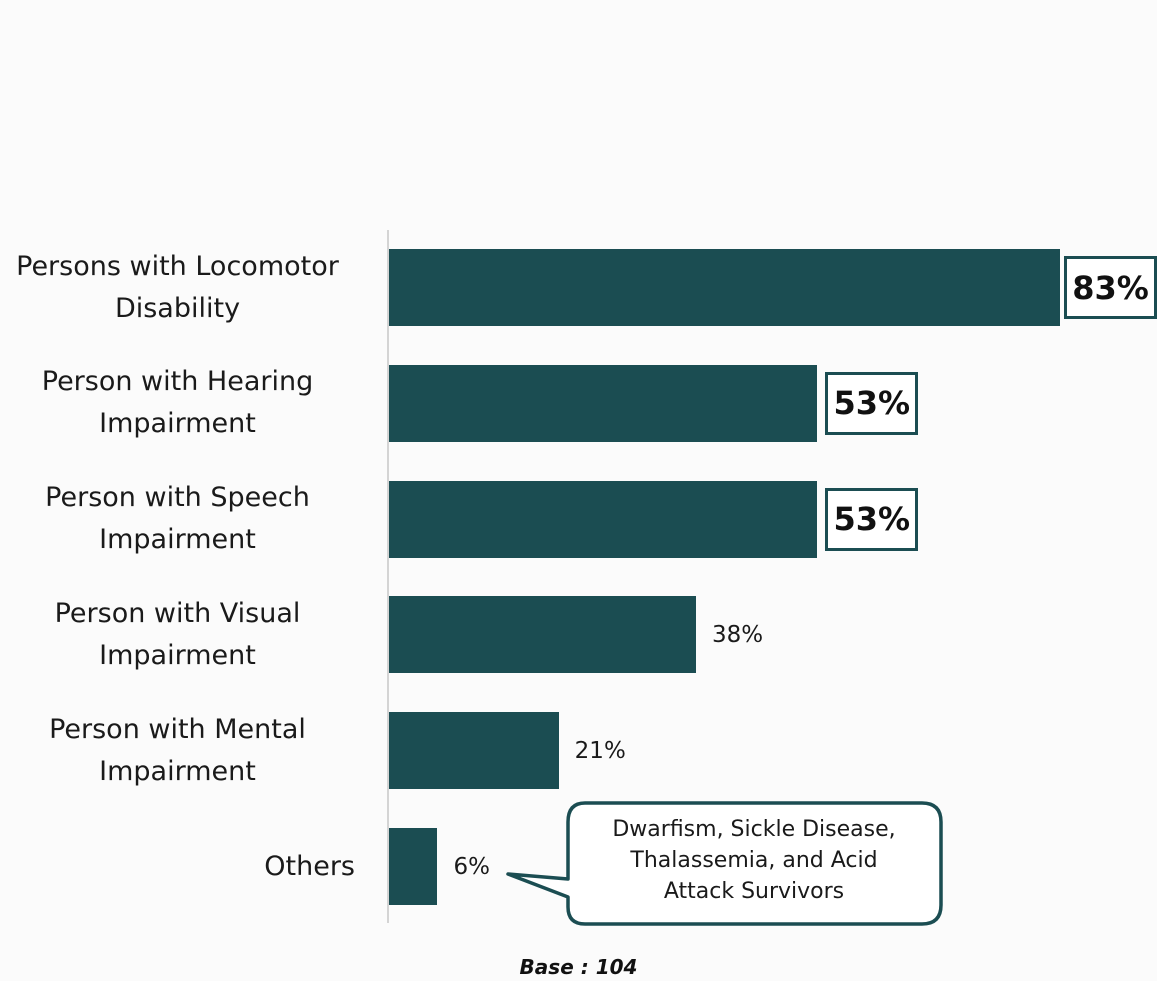  Describe the element at coordinates (309, 866) in the screenshot. I see `category-label: Others` at that location.